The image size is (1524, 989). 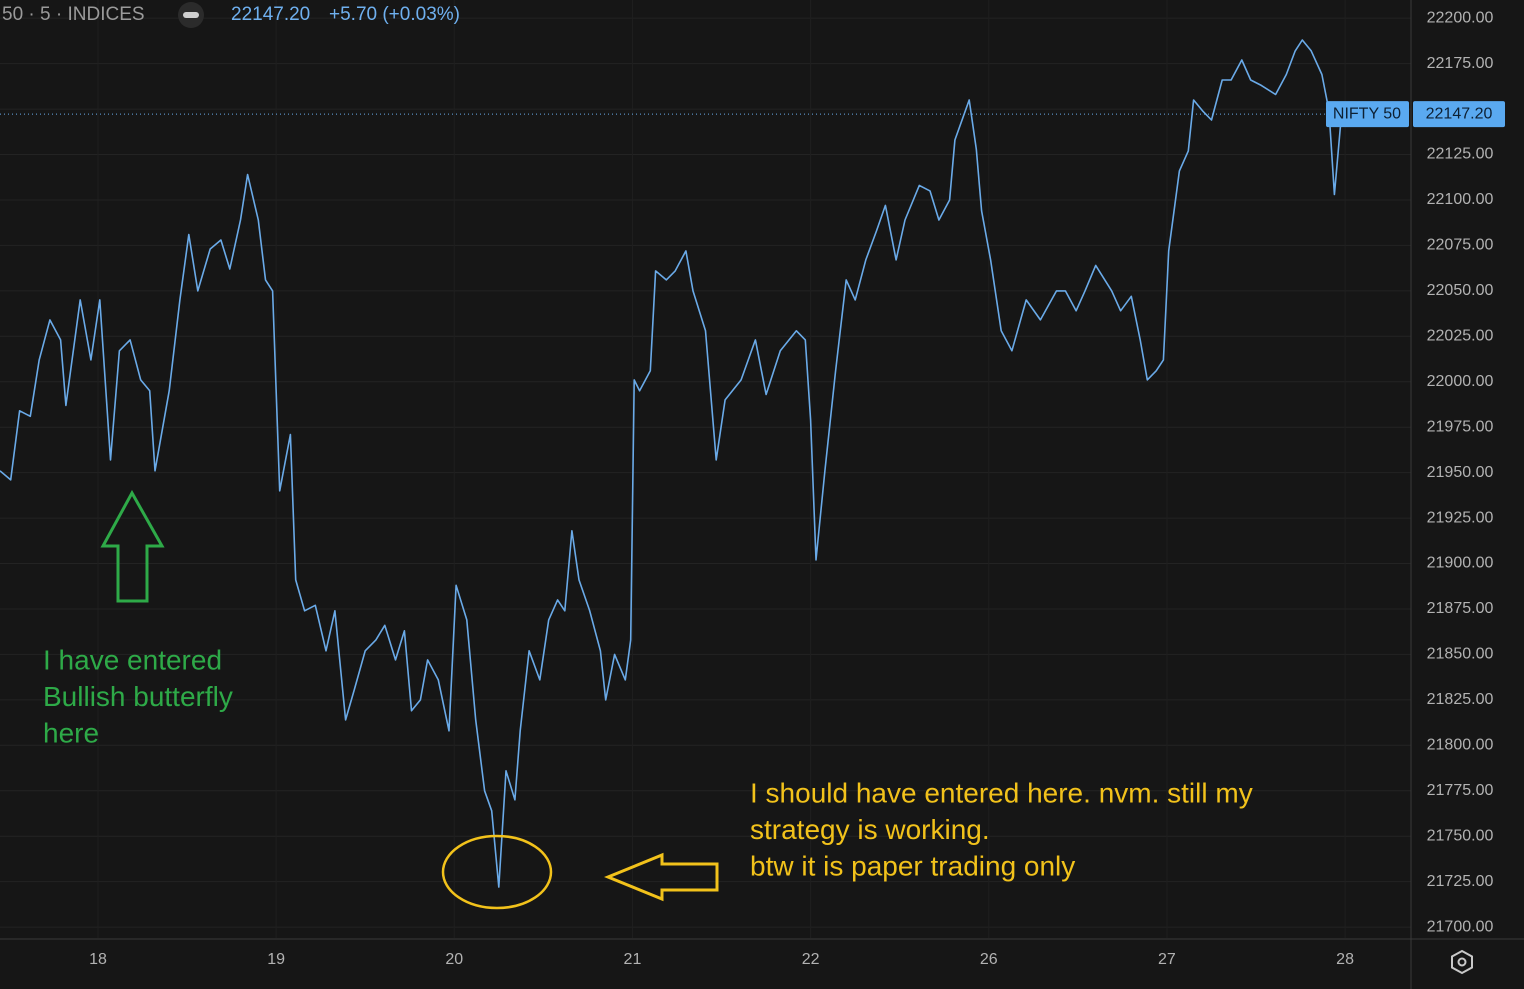 What do you see at coordinates (1460, 608) in the screenshot?
I see `y-tick-label: 21875.00` at bounding box center [1460, 608].